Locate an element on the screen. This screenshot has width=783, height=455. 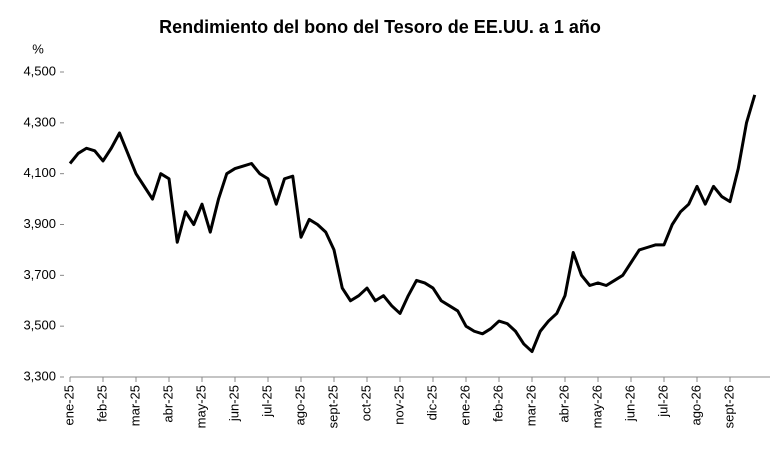
y-tick-label: 3,300 is located at coordinates (39, 375).